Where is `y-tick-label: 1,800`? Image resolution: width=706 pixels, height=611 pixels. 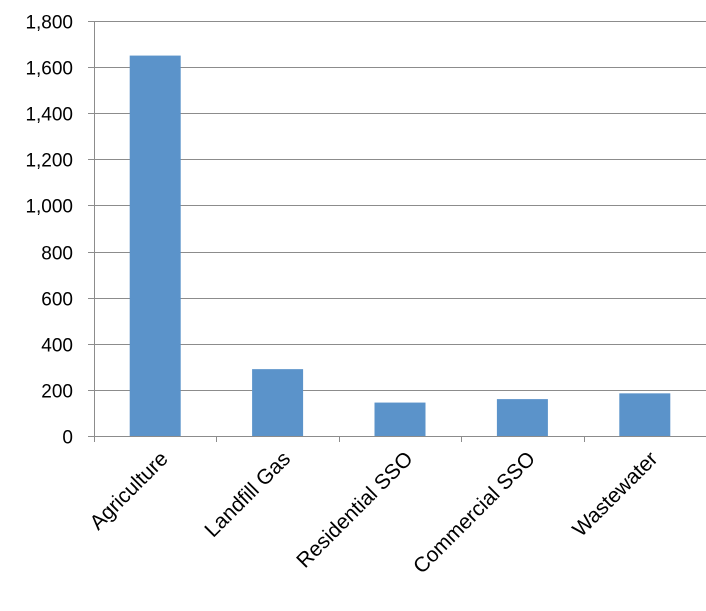 y-tick-label: 1,800 is located at coordinates (49, 23).